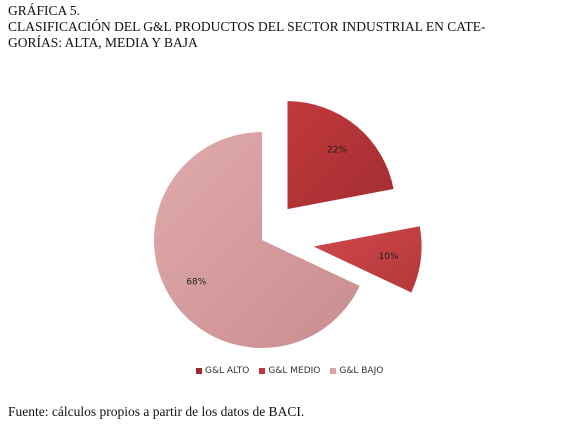  Describe the element at coordinates (199, 371) in the screenshot. I see `legend-swatch-alto` at that location.